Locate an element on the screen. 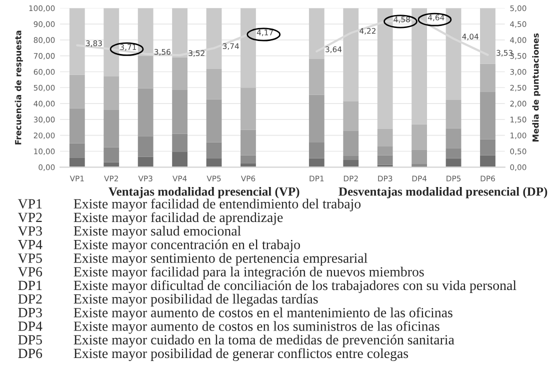 Image resolution: width=556 pixels, height=369 pixels. text: Existe mayor posibilidad de generar conflictos entre colegas is located at coordinates (241, 354).